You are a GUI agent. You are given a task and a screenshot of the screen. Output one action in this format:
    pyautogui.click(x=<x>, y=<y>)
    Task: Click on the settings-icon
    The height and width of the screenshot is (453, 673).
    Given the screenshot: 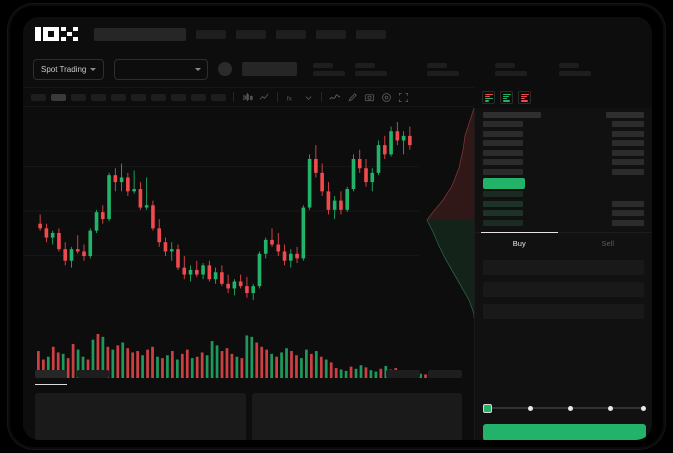 What is the action you would take?
    pyautogui.click(x=386, y=97)
    